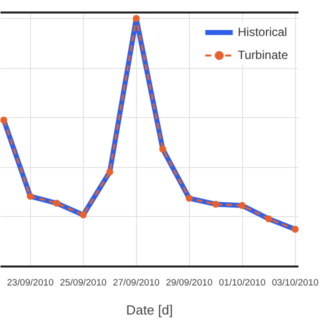  Describe the element at coordinates (149, 310) in the screenshot. I see `x-axis-title: Date [d]` at that location.